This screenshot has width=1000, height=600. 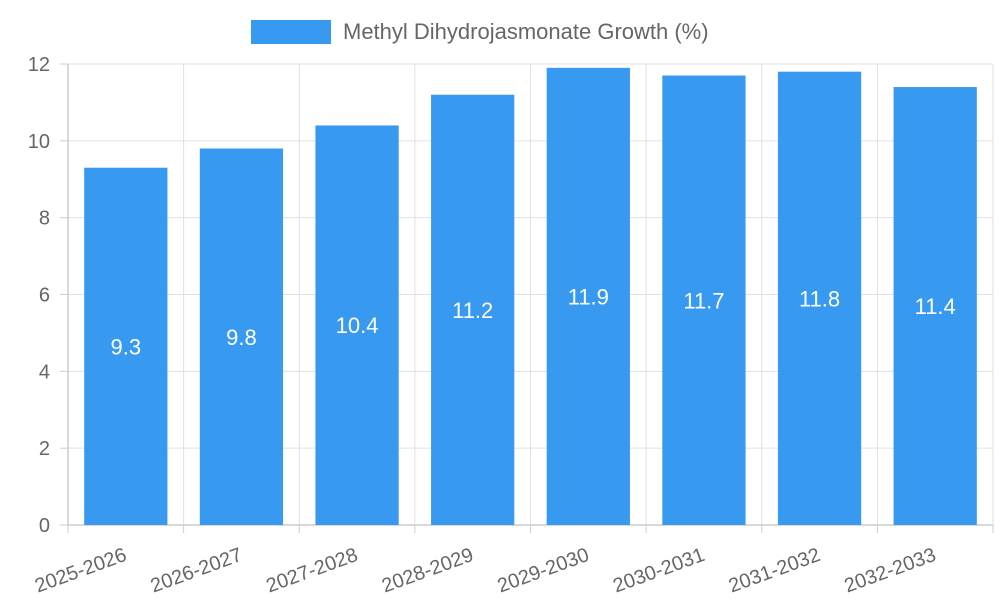 I want to click on bar-value-label: 9.8, so click(x=241, y=337).